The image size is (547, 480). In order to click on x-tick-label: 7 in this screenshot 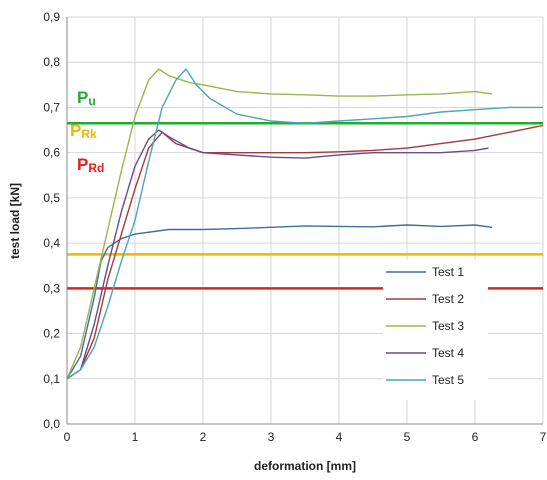, I will do `click(543, 437)`.